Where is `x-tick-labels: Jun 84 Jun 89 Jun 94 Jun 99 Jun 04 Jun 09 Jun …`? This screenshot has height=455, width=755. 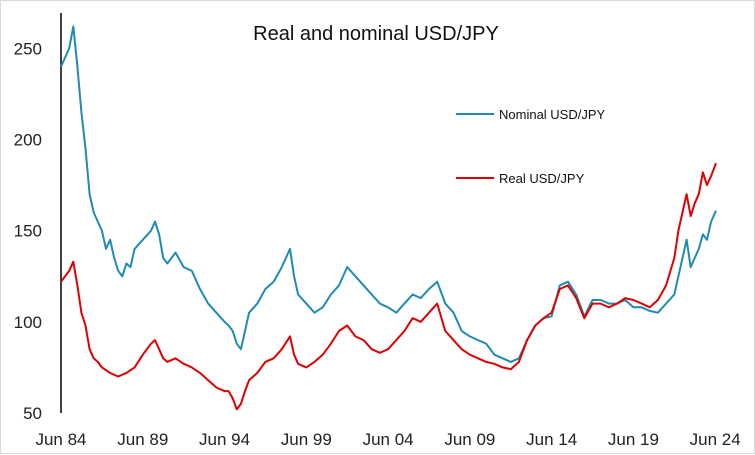 x-tick-labels: Jun 84 Jun 89 Jun 94 Jun 99 Jun 04 Jun 09 Jun … is located at coordinates (387, 439).